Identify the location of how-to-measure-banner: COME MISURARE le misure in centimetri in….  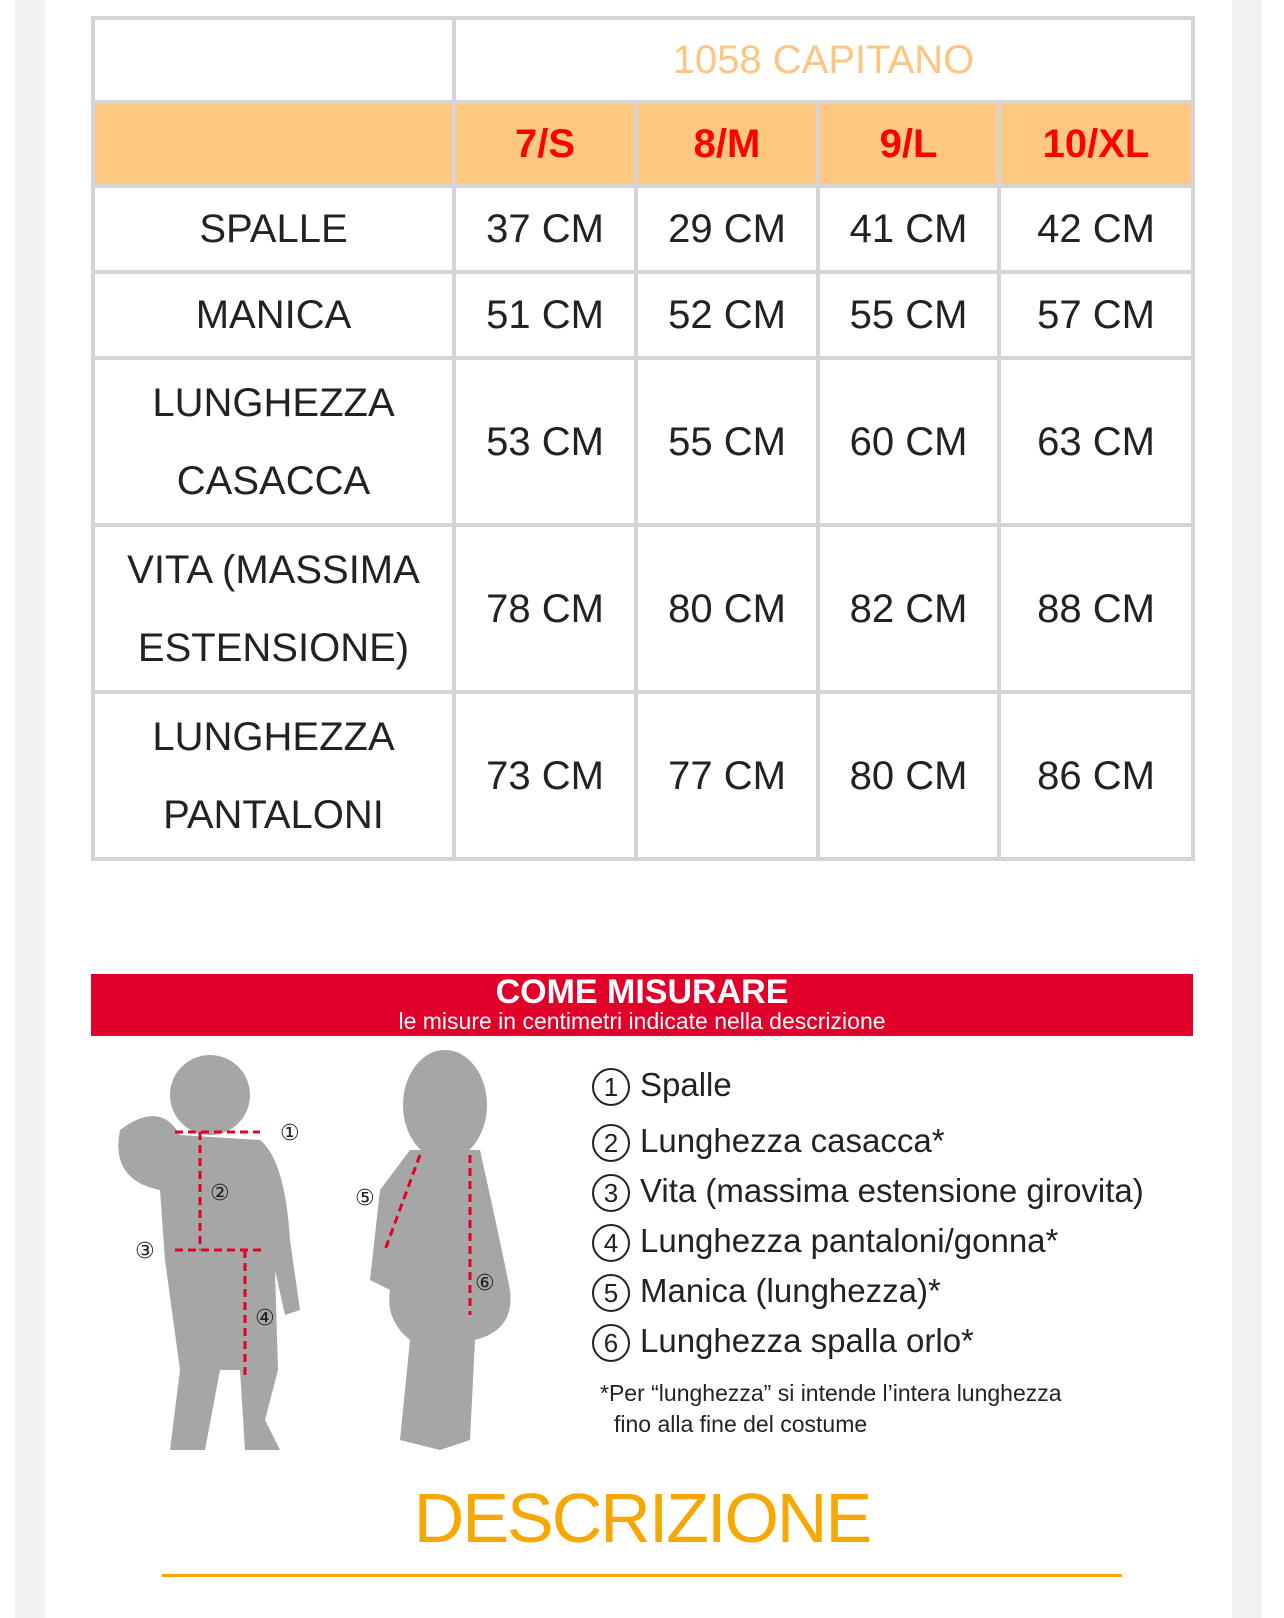
(642, 1005).